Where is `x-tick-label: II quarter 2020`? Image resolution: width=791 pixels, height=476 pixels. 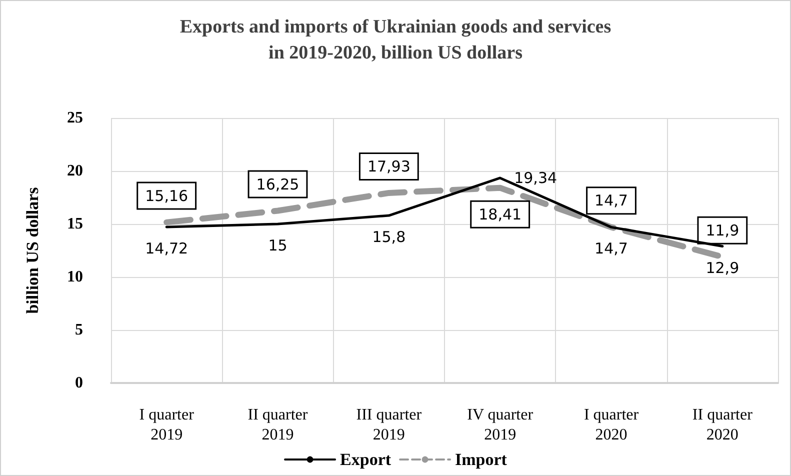 x-tick-label: II quarter 2020 is located at coordinates (723, 425).